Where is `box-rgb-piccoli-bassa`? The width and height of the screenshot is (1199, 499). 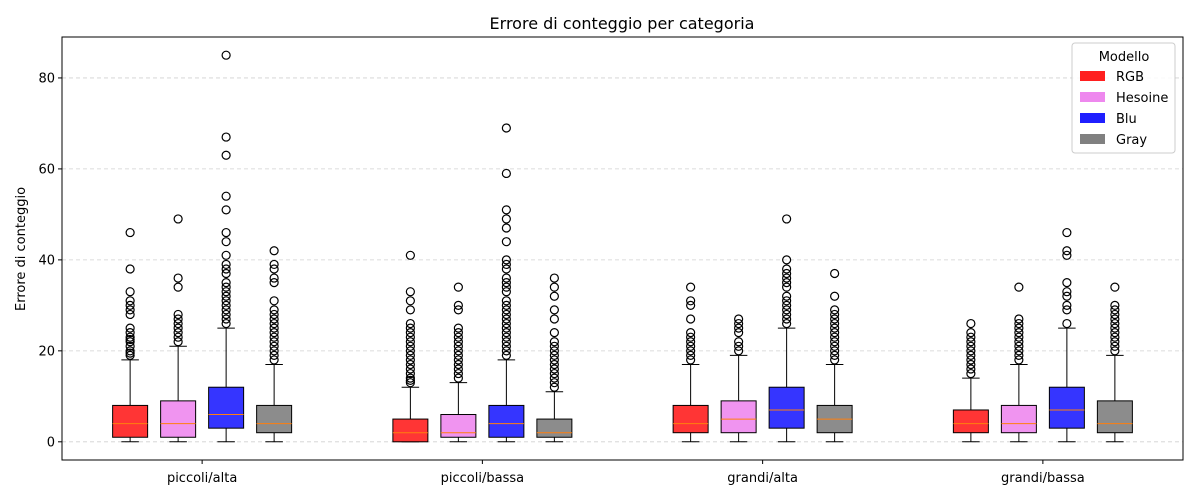
box-rgb-piccoli-bassa is located at coordinates (410, 346).